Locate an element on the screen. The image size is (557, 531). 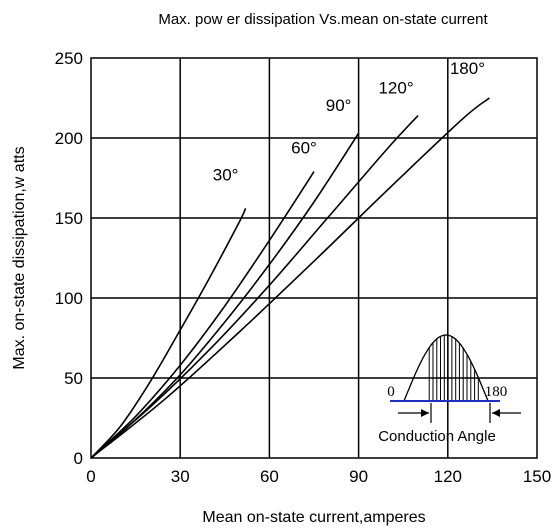
series-labels: 30° 60° 90° 120° 180° is located at coordinates (349, 121).